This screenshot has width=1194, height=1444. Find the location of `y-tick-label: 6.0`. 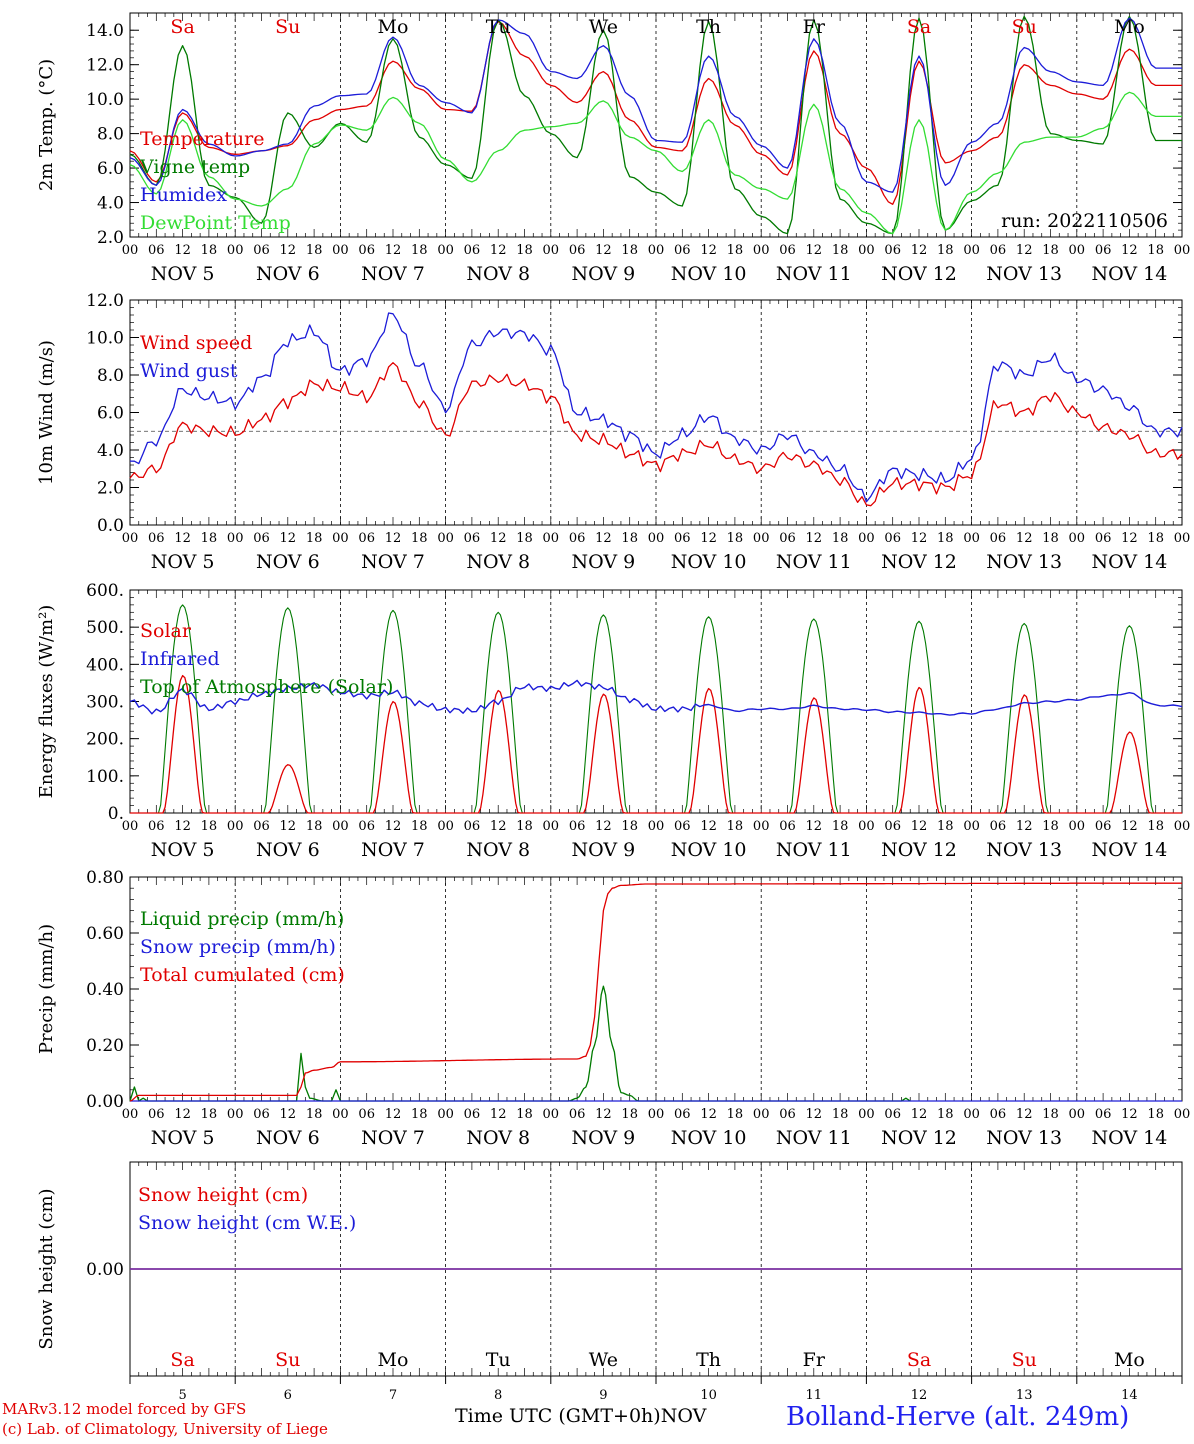

y-tick-label: 6.0 is located at coordinates (110, 414).